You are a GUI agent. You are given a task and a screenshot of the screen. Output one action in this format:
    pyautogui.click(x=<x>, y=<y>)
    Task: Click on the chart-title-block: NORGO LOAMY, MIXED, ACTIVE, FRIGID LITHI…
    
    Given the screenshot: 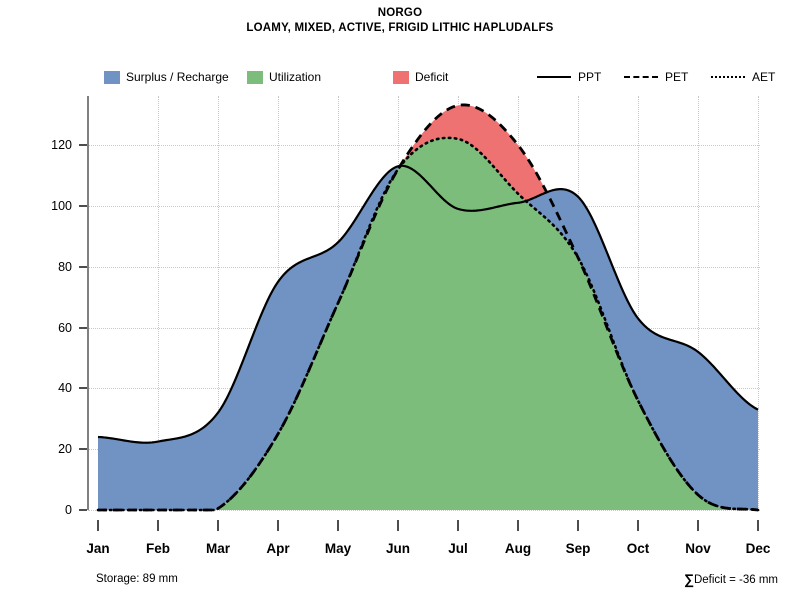 What is the action you would take?
    pyautogui.click(x=400, y=21)
    